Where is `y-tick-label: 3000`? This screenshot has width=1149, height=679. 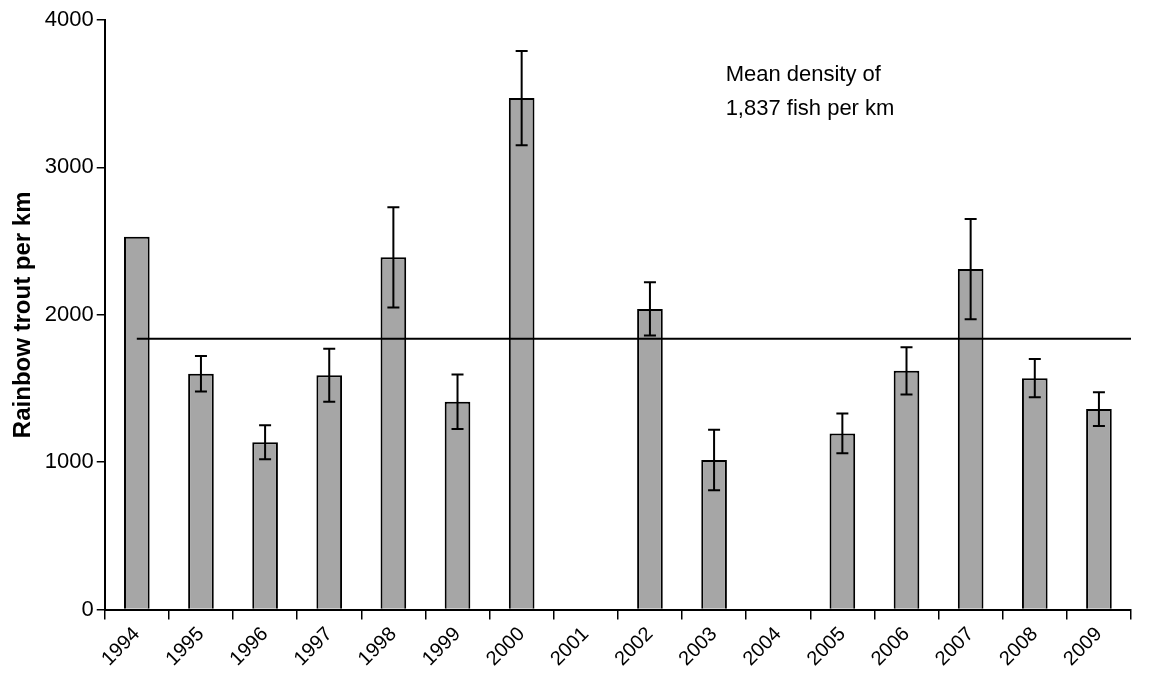 y-tick-label: 3000 is located at coordinates (69, 166).